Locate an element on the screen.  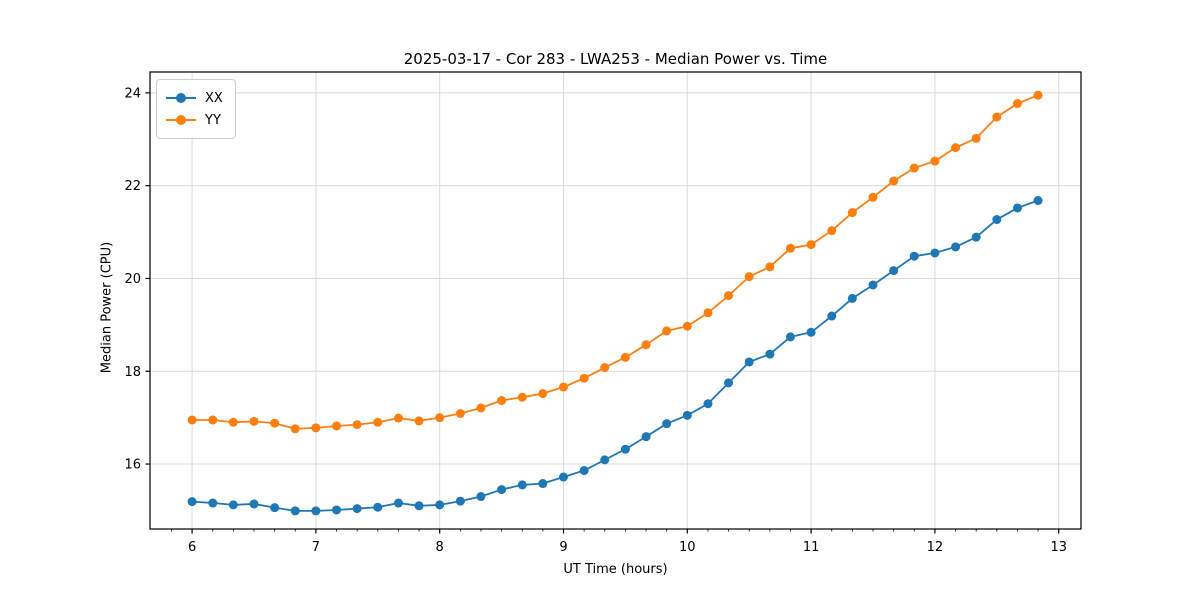
y-tick-label: 16 is located at coordinates (132, 465).